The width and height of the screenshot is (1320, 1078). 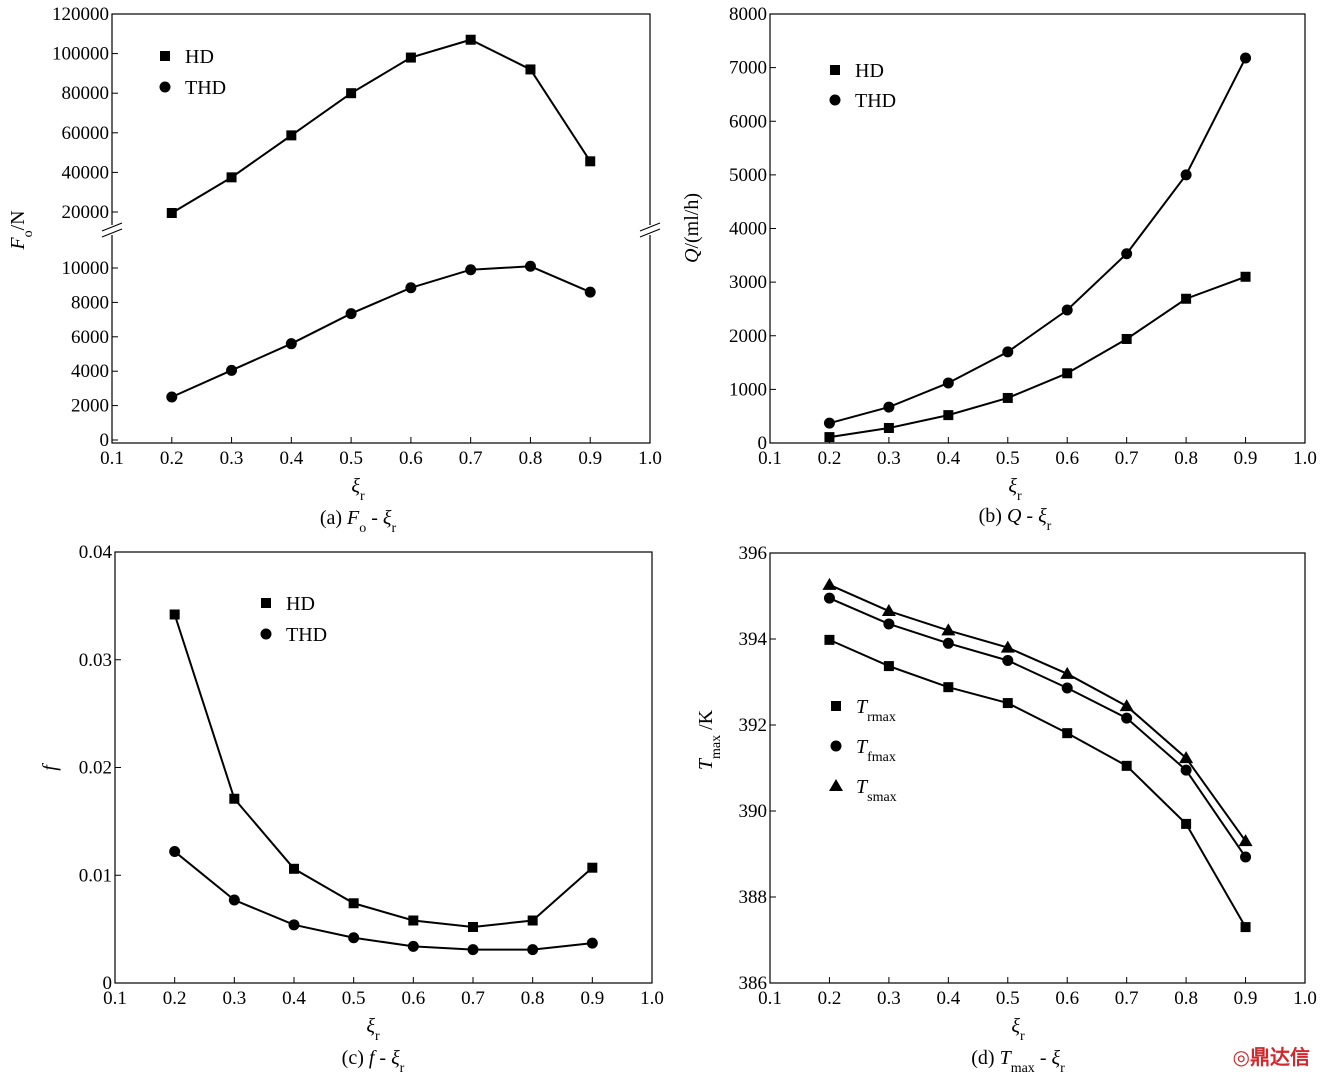 What do you see at coordinates (18, 220) in the screenshot?
I see `y-axis-label-part: /N` at bounding box center [18, 220].